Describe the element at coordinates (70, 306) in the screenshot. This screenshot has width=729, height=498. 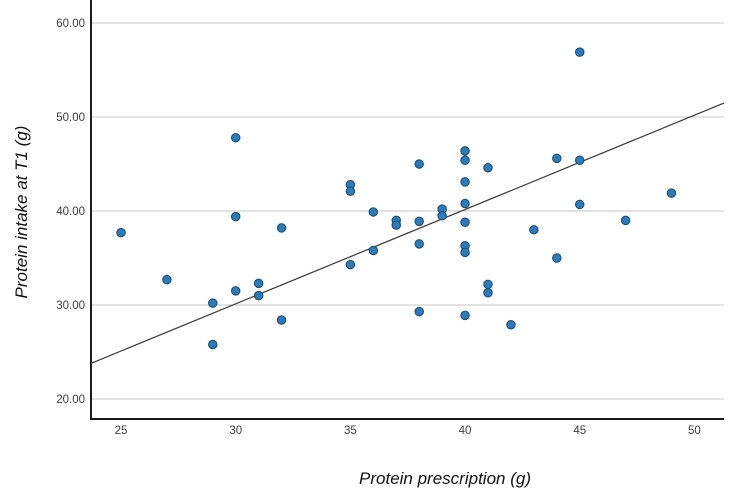
I see `y-tick-label: 30.00` at that location.